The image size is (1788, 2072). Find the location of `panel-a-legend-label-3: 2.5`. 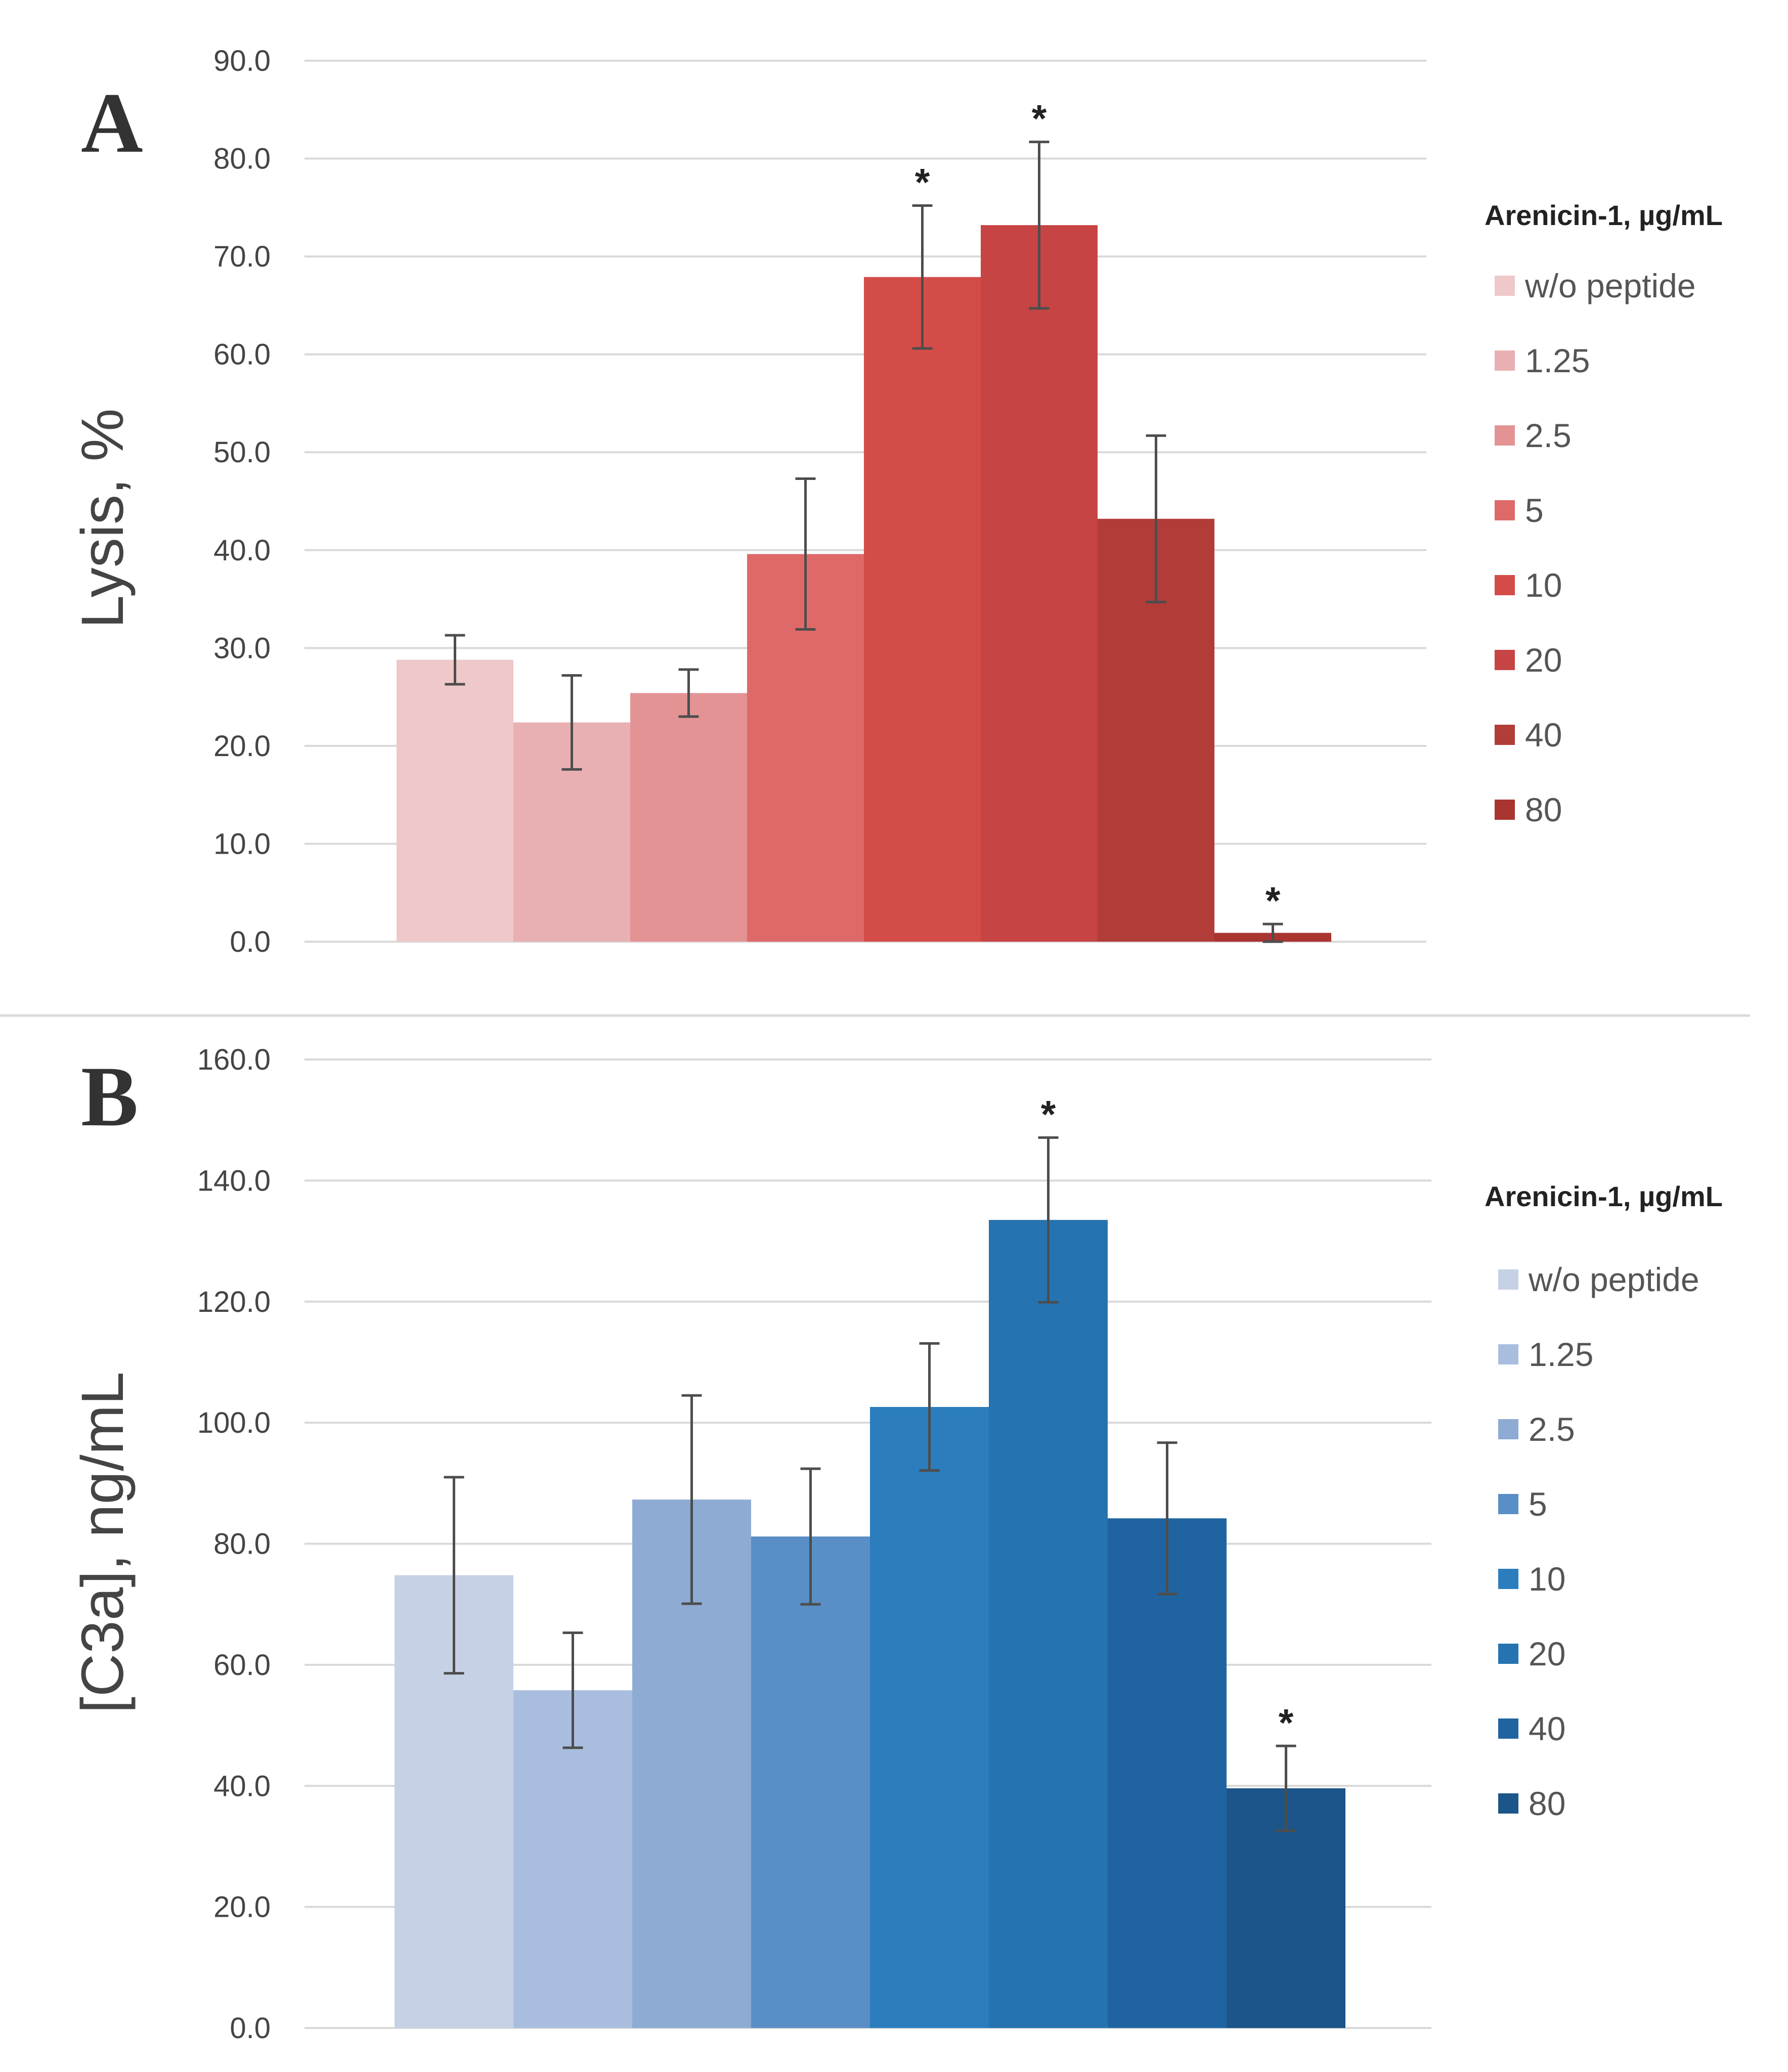

panel-a-legend-label-3: 2.5 is located at coordinates (1548, 435).